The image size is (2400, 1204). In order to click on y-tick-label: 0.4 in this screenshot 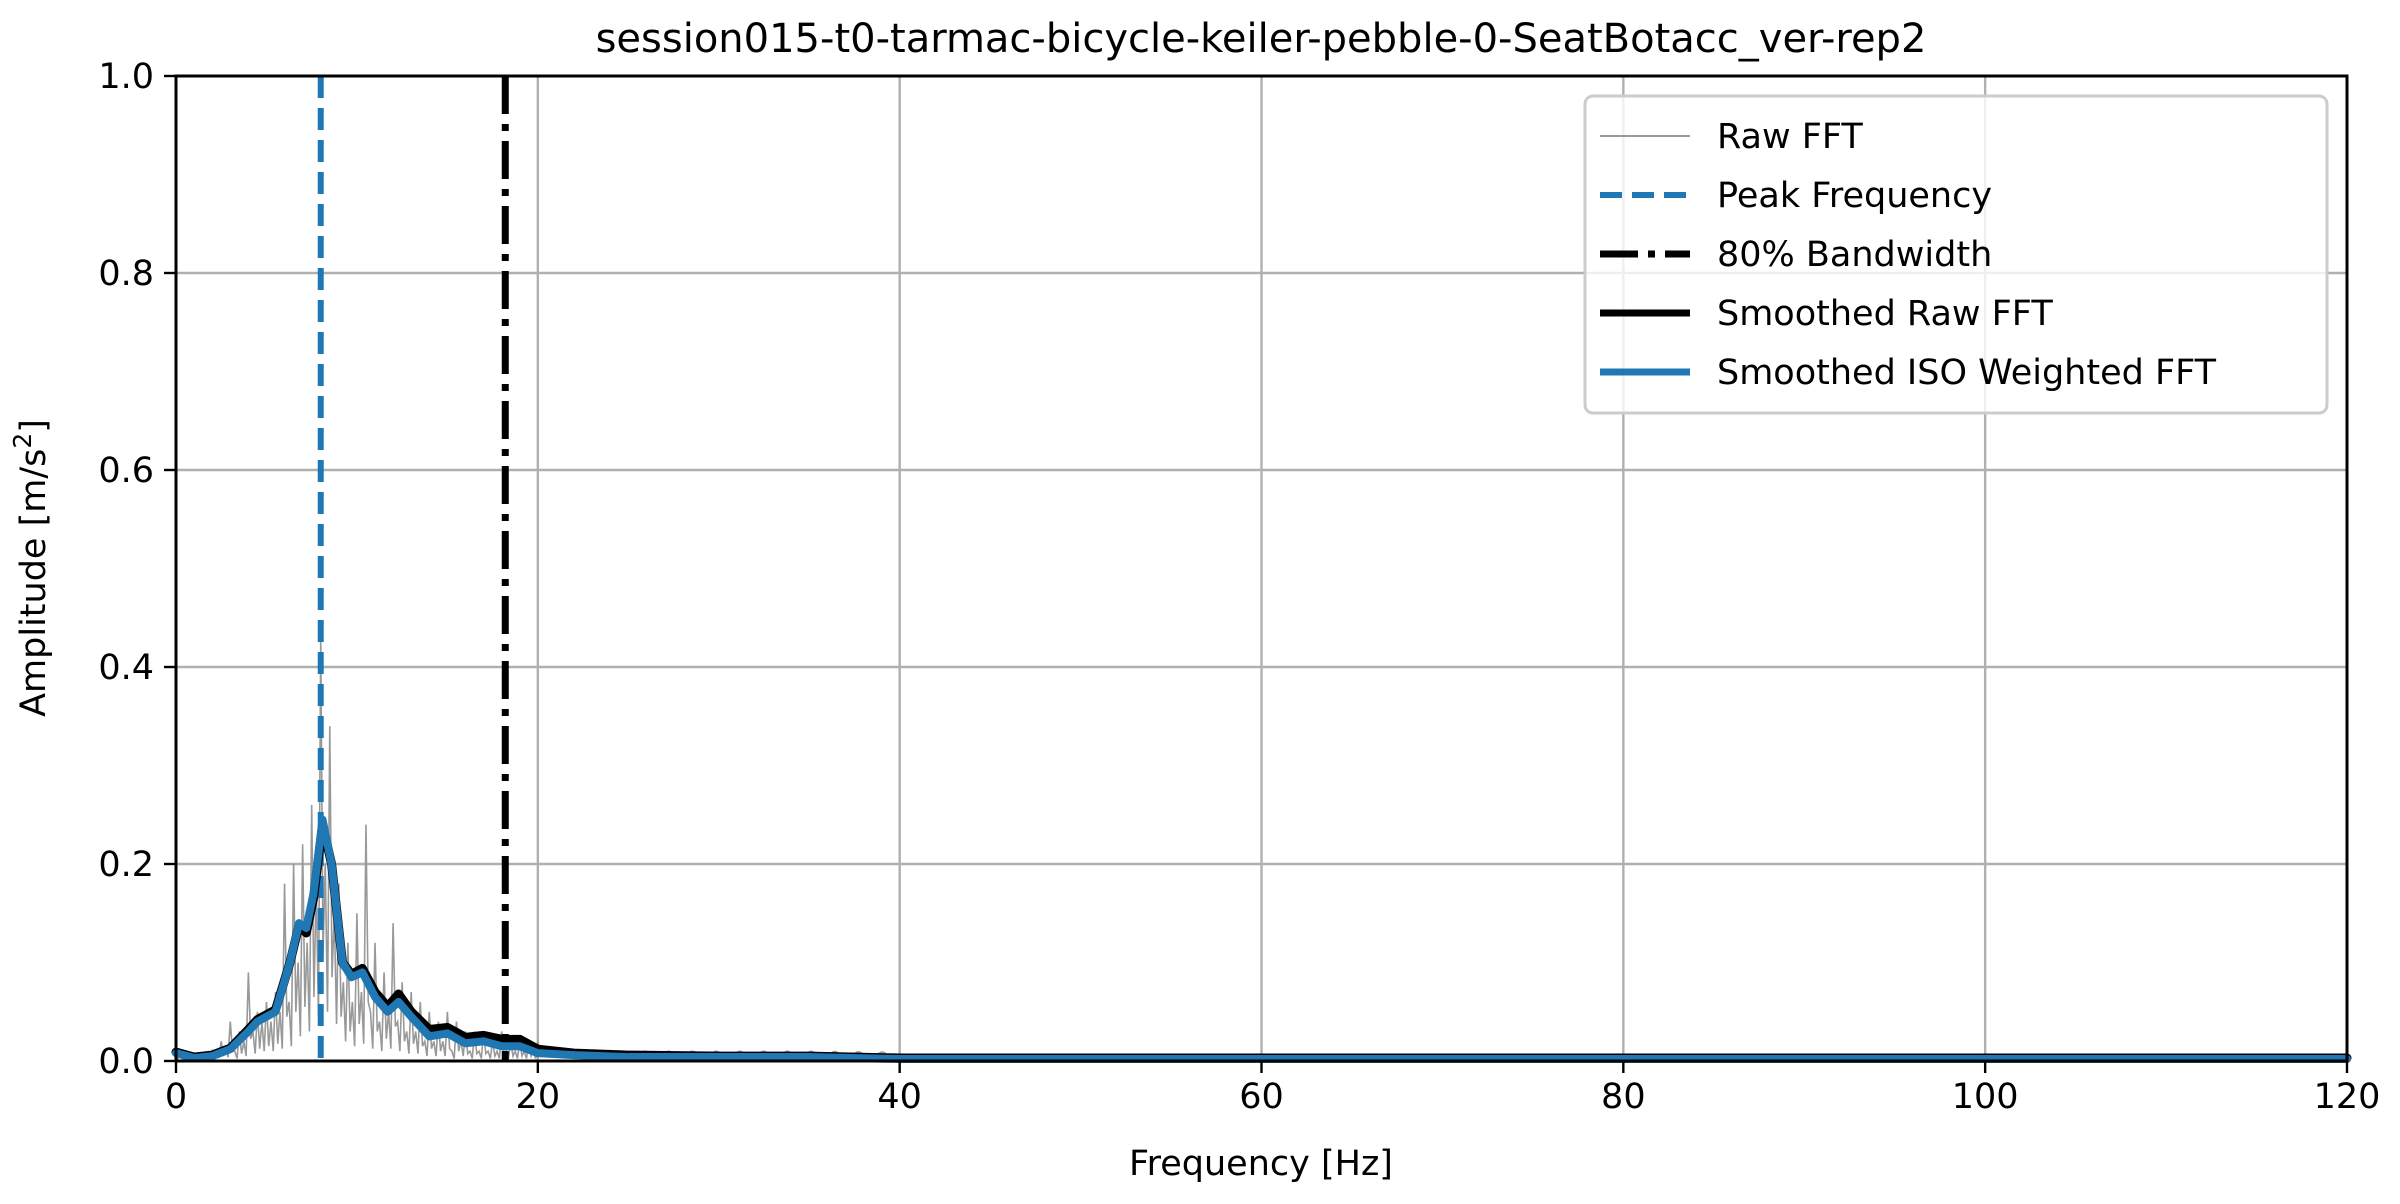, I will do `click(126, 668)`.